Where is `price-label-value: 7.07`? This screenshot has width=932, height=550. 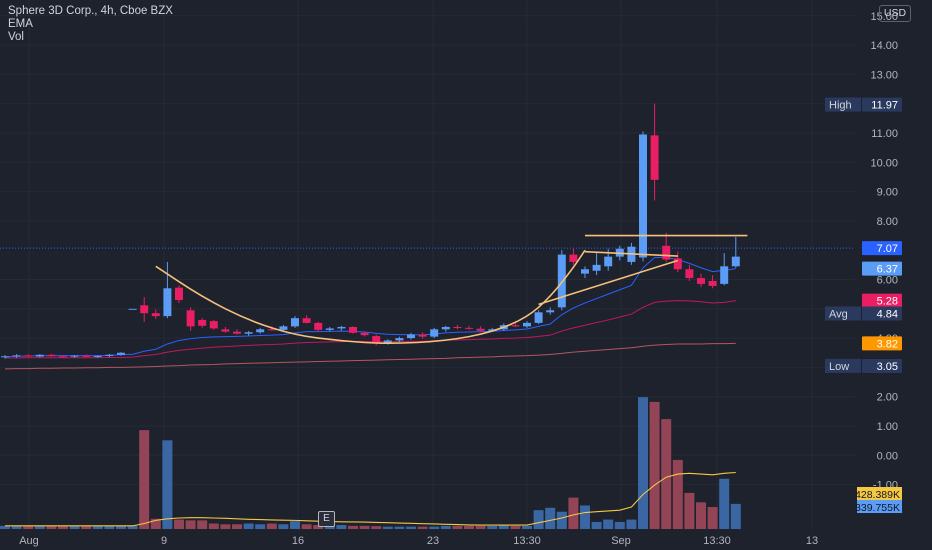 price-label-value: 7.07 is located at coordinates (887, 249).